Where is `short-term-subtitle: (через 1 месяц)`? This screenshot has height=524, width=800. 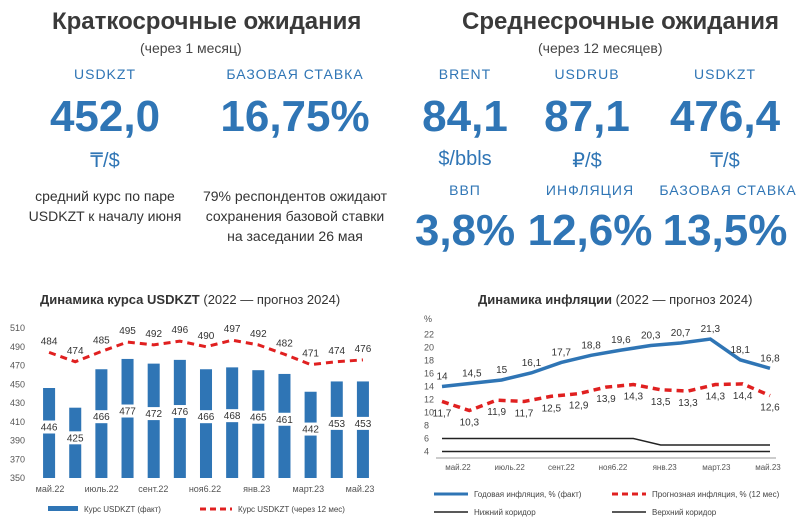 short-term-subtitle: (через 1 месяц) is located at coordinates (191, 48).